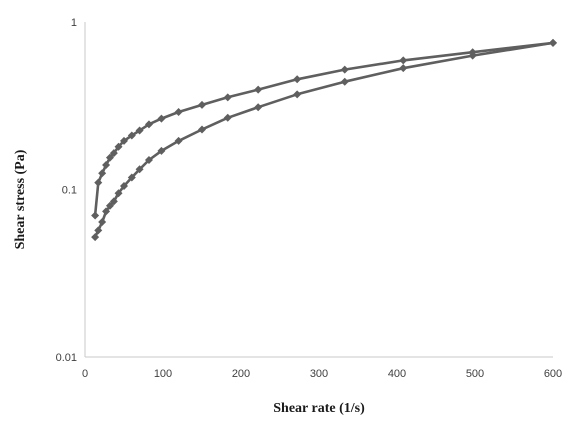  Describe the element at coordinates (74, 23) in the screenshot. I see `y-tick-label: 1` at that location.